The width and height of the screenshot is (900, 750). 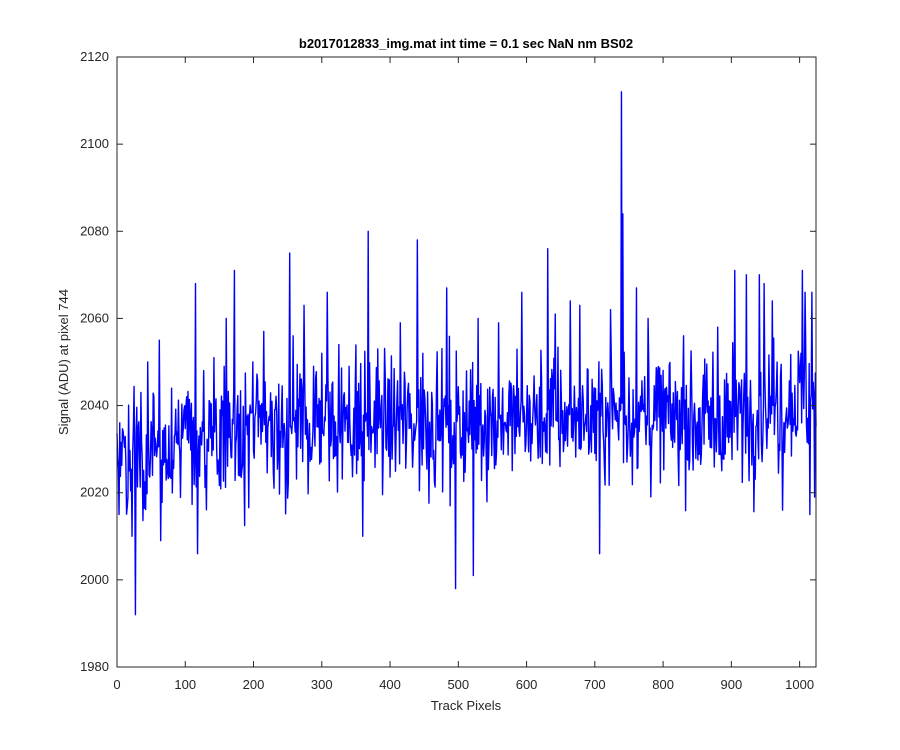 What do you see at coordinates (94, 405) in the screenshot?
I see `y-tick-label: 2040` at bounding box center [94, 405].